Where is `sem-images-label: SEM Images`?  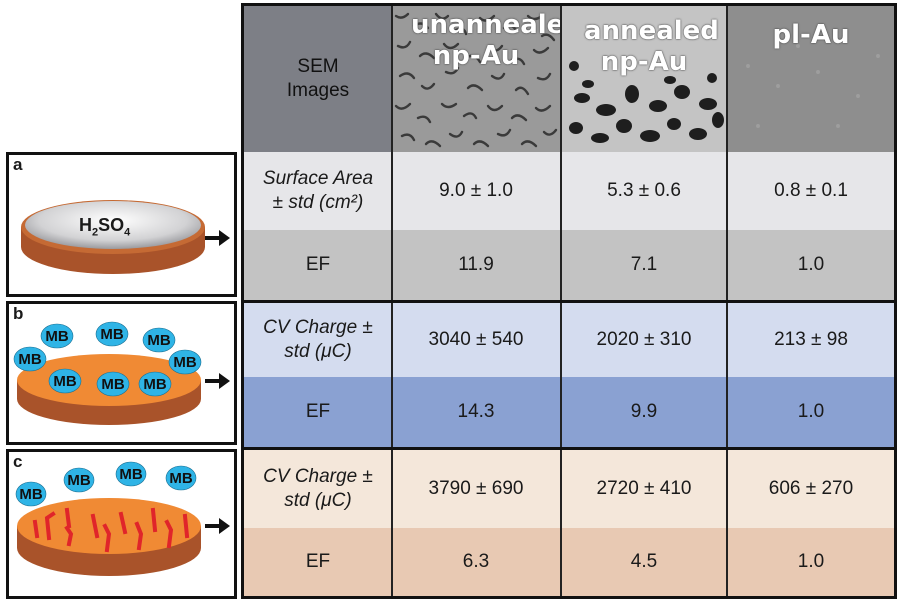 sem-images-label: SEM Images is located at coordinates (318, 78).